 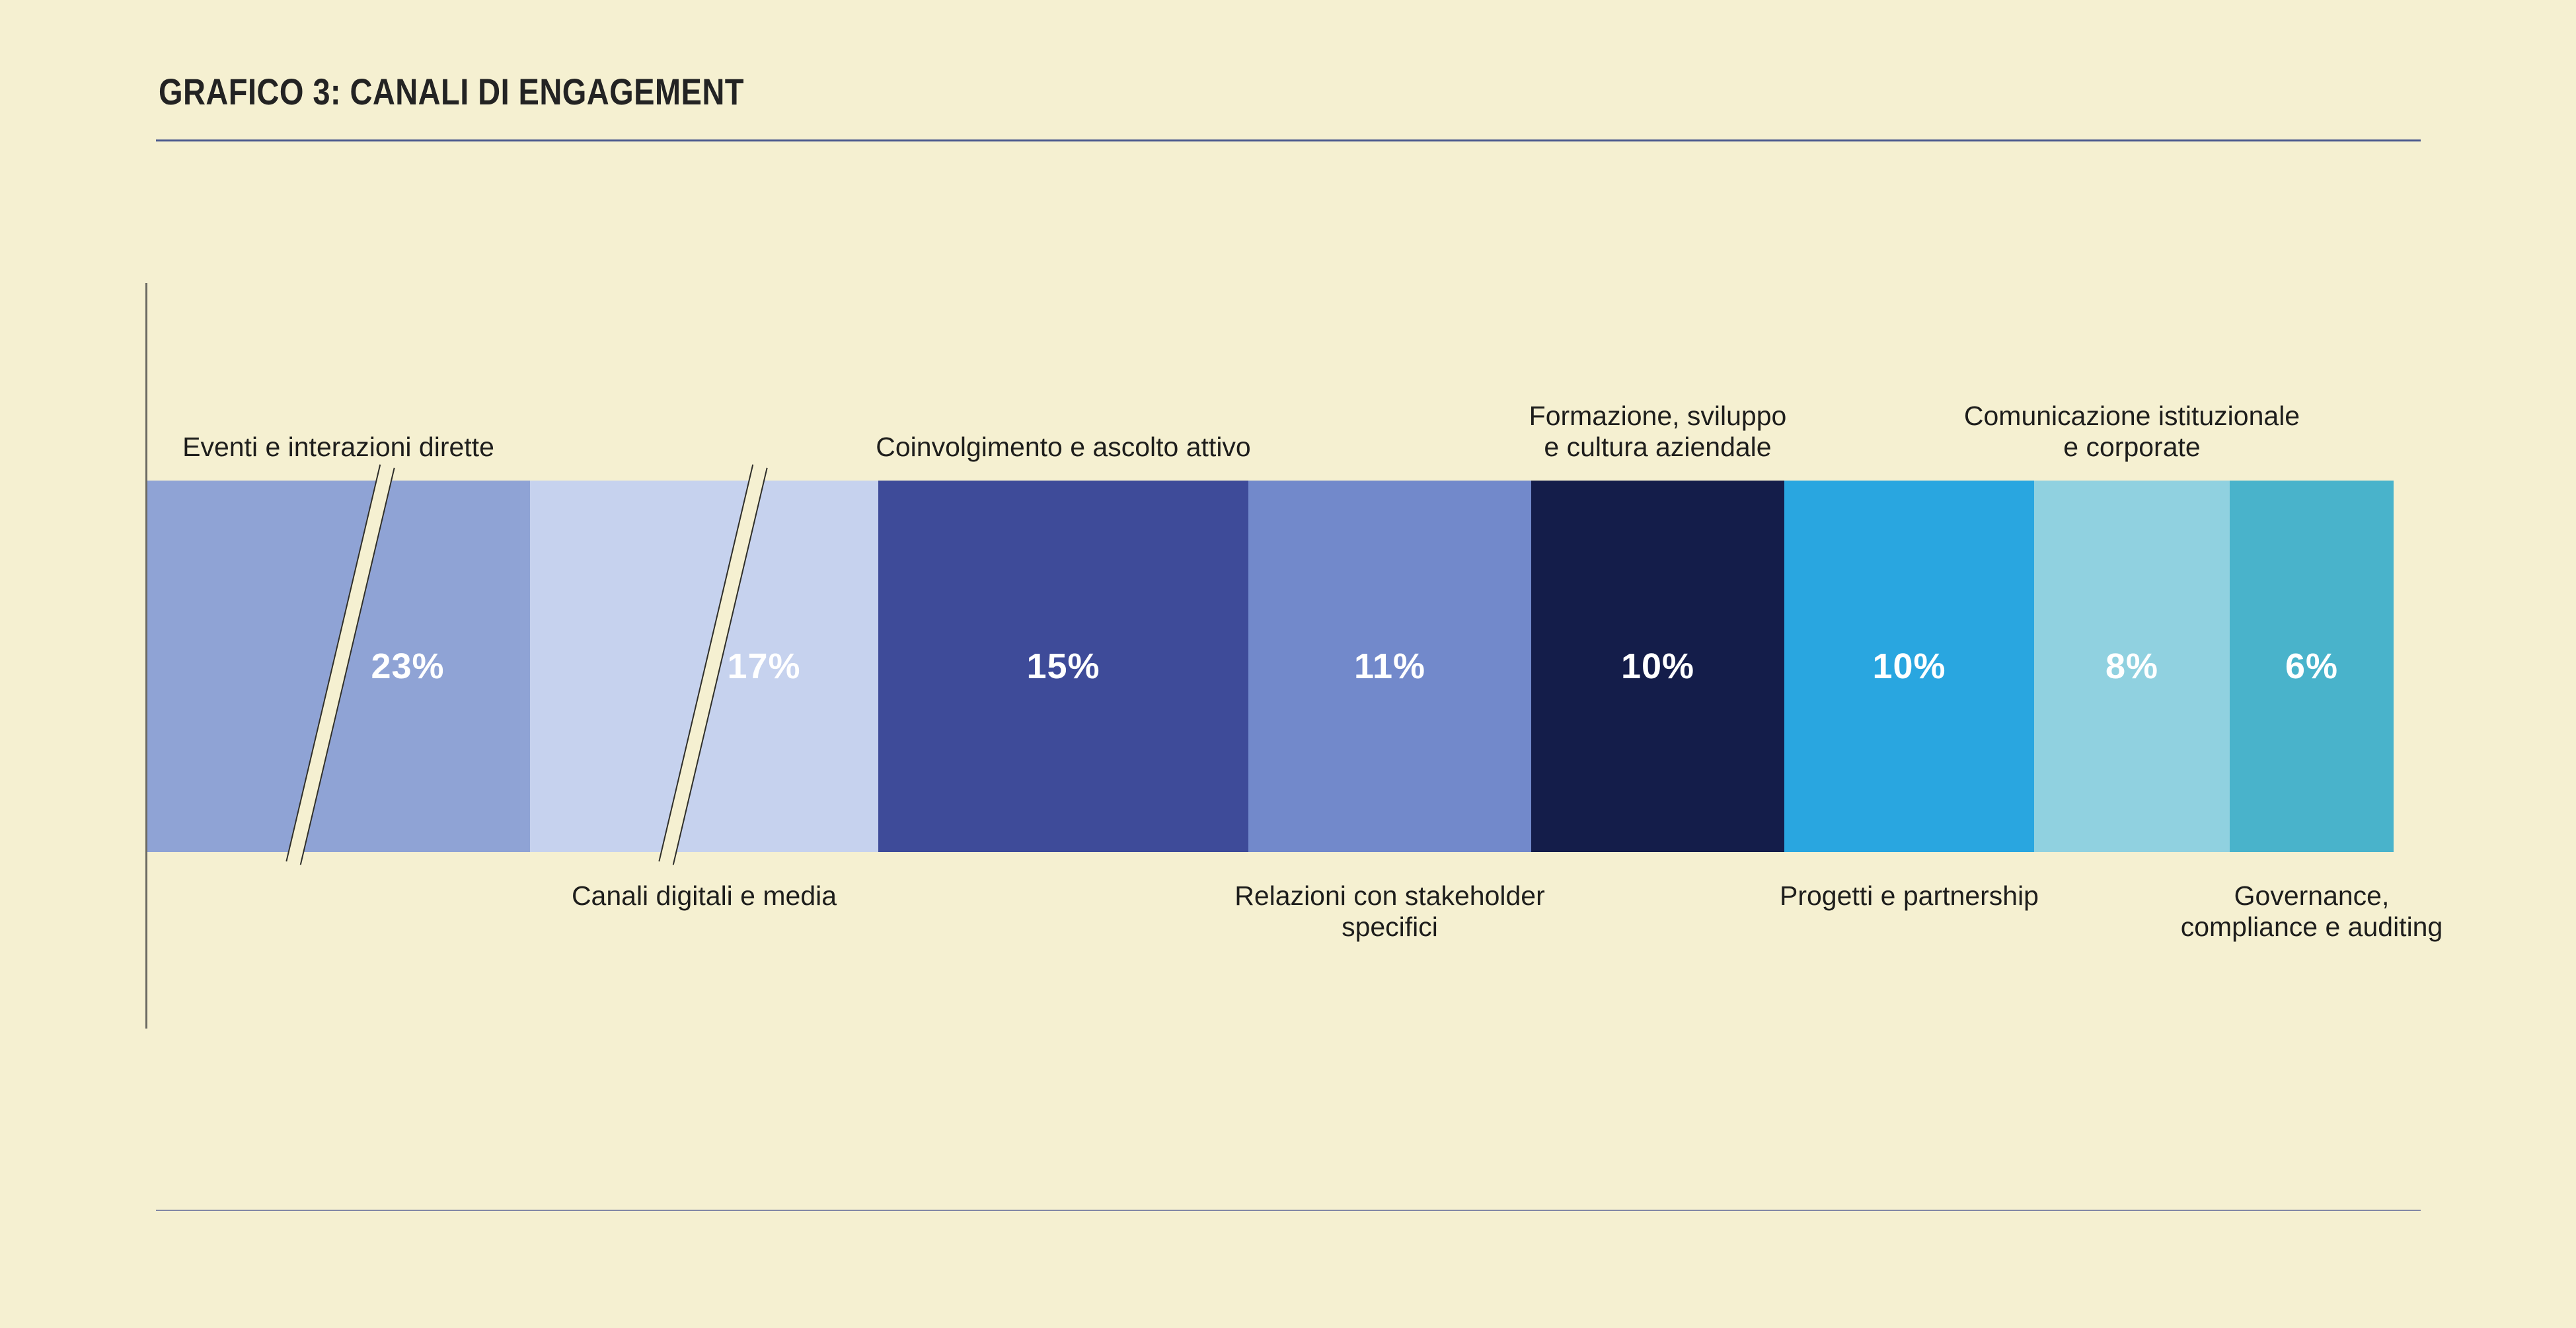 I want to click on segment-label-line: e corporate, so click(x=2132, y=447).